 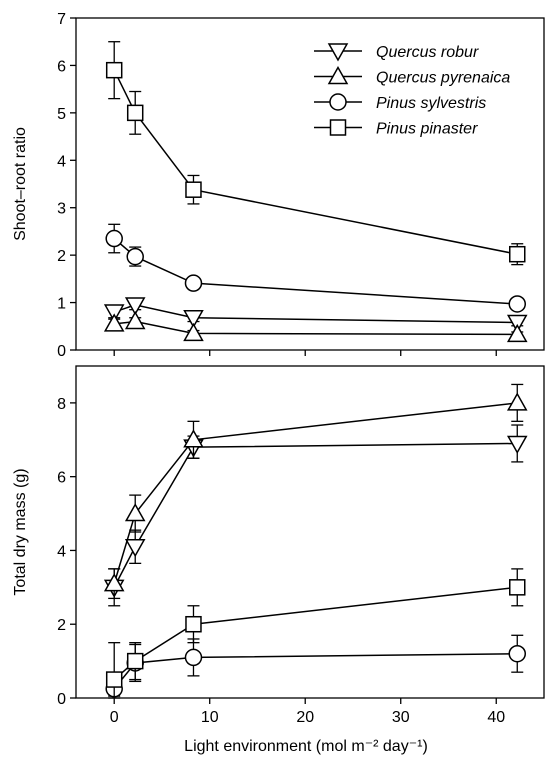 I want to click on legend-quercus-pyrenaica-label: Quercus pyrenaica, so click(x=443, y=78).